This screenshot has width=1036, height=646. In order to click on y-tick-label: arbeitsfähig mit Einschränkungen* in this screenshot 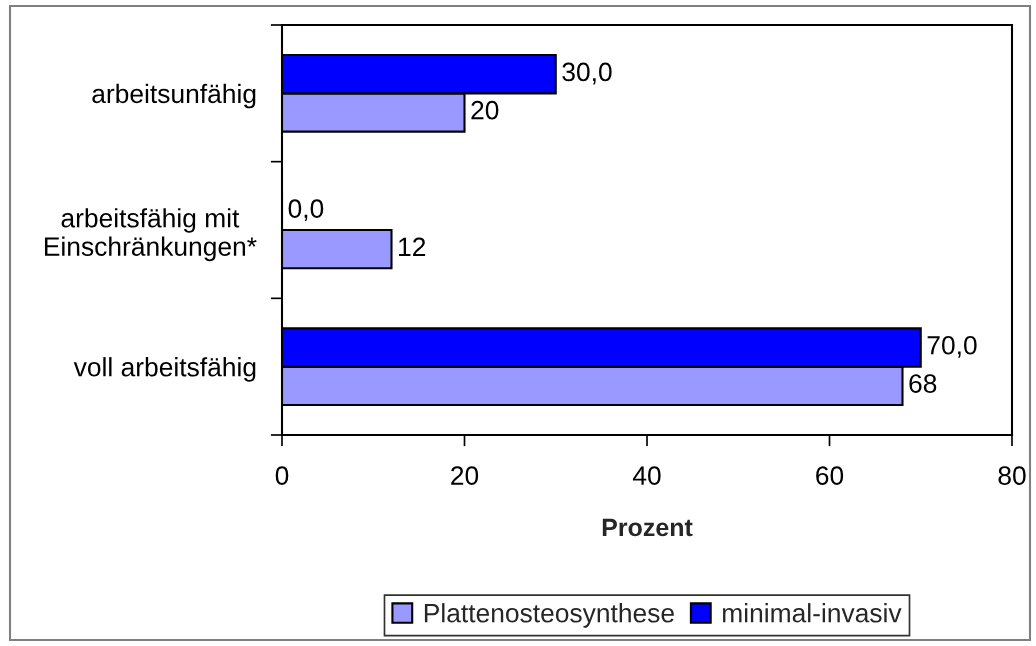, I will do `click(150, 235)`.